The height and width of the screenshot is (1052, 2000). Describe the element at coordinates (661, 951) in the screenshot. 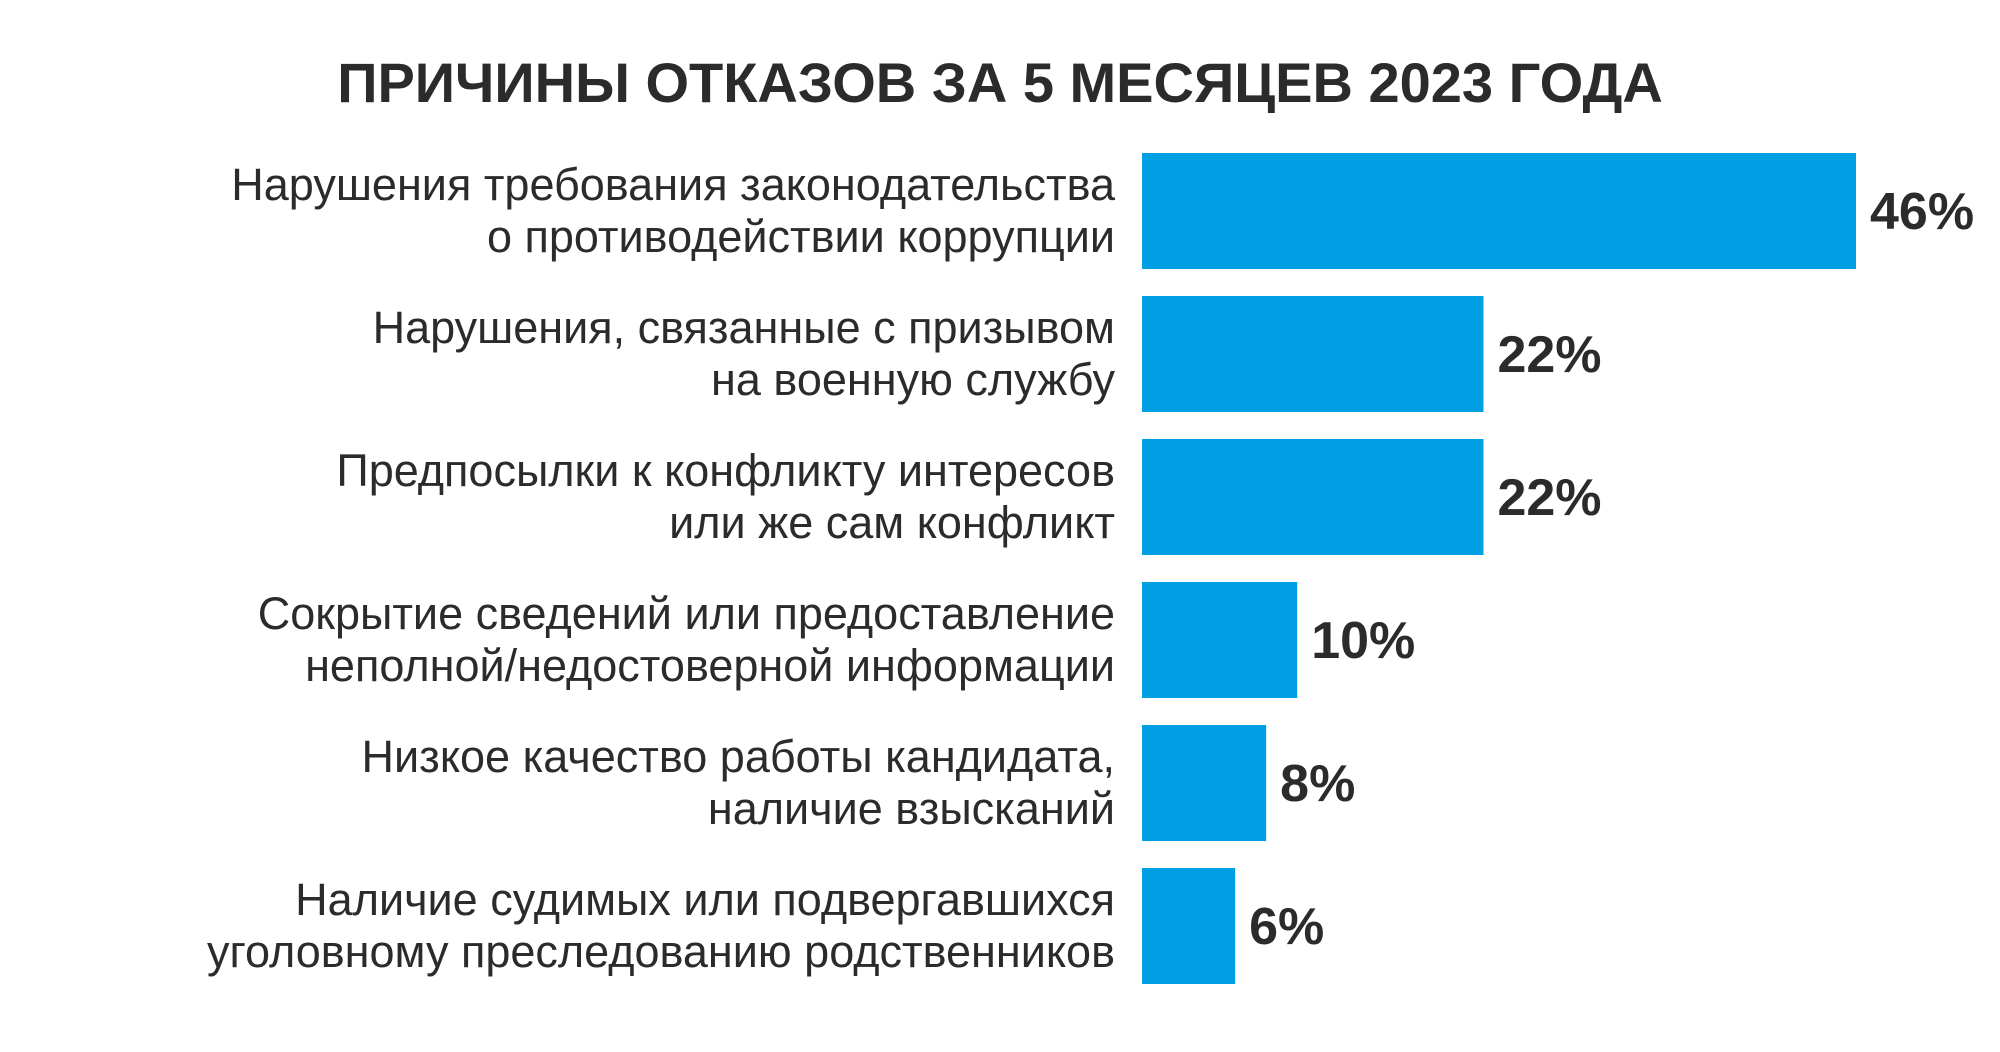

I see `category-label-5-line-1: уголовному преследованию родственников` at that location.